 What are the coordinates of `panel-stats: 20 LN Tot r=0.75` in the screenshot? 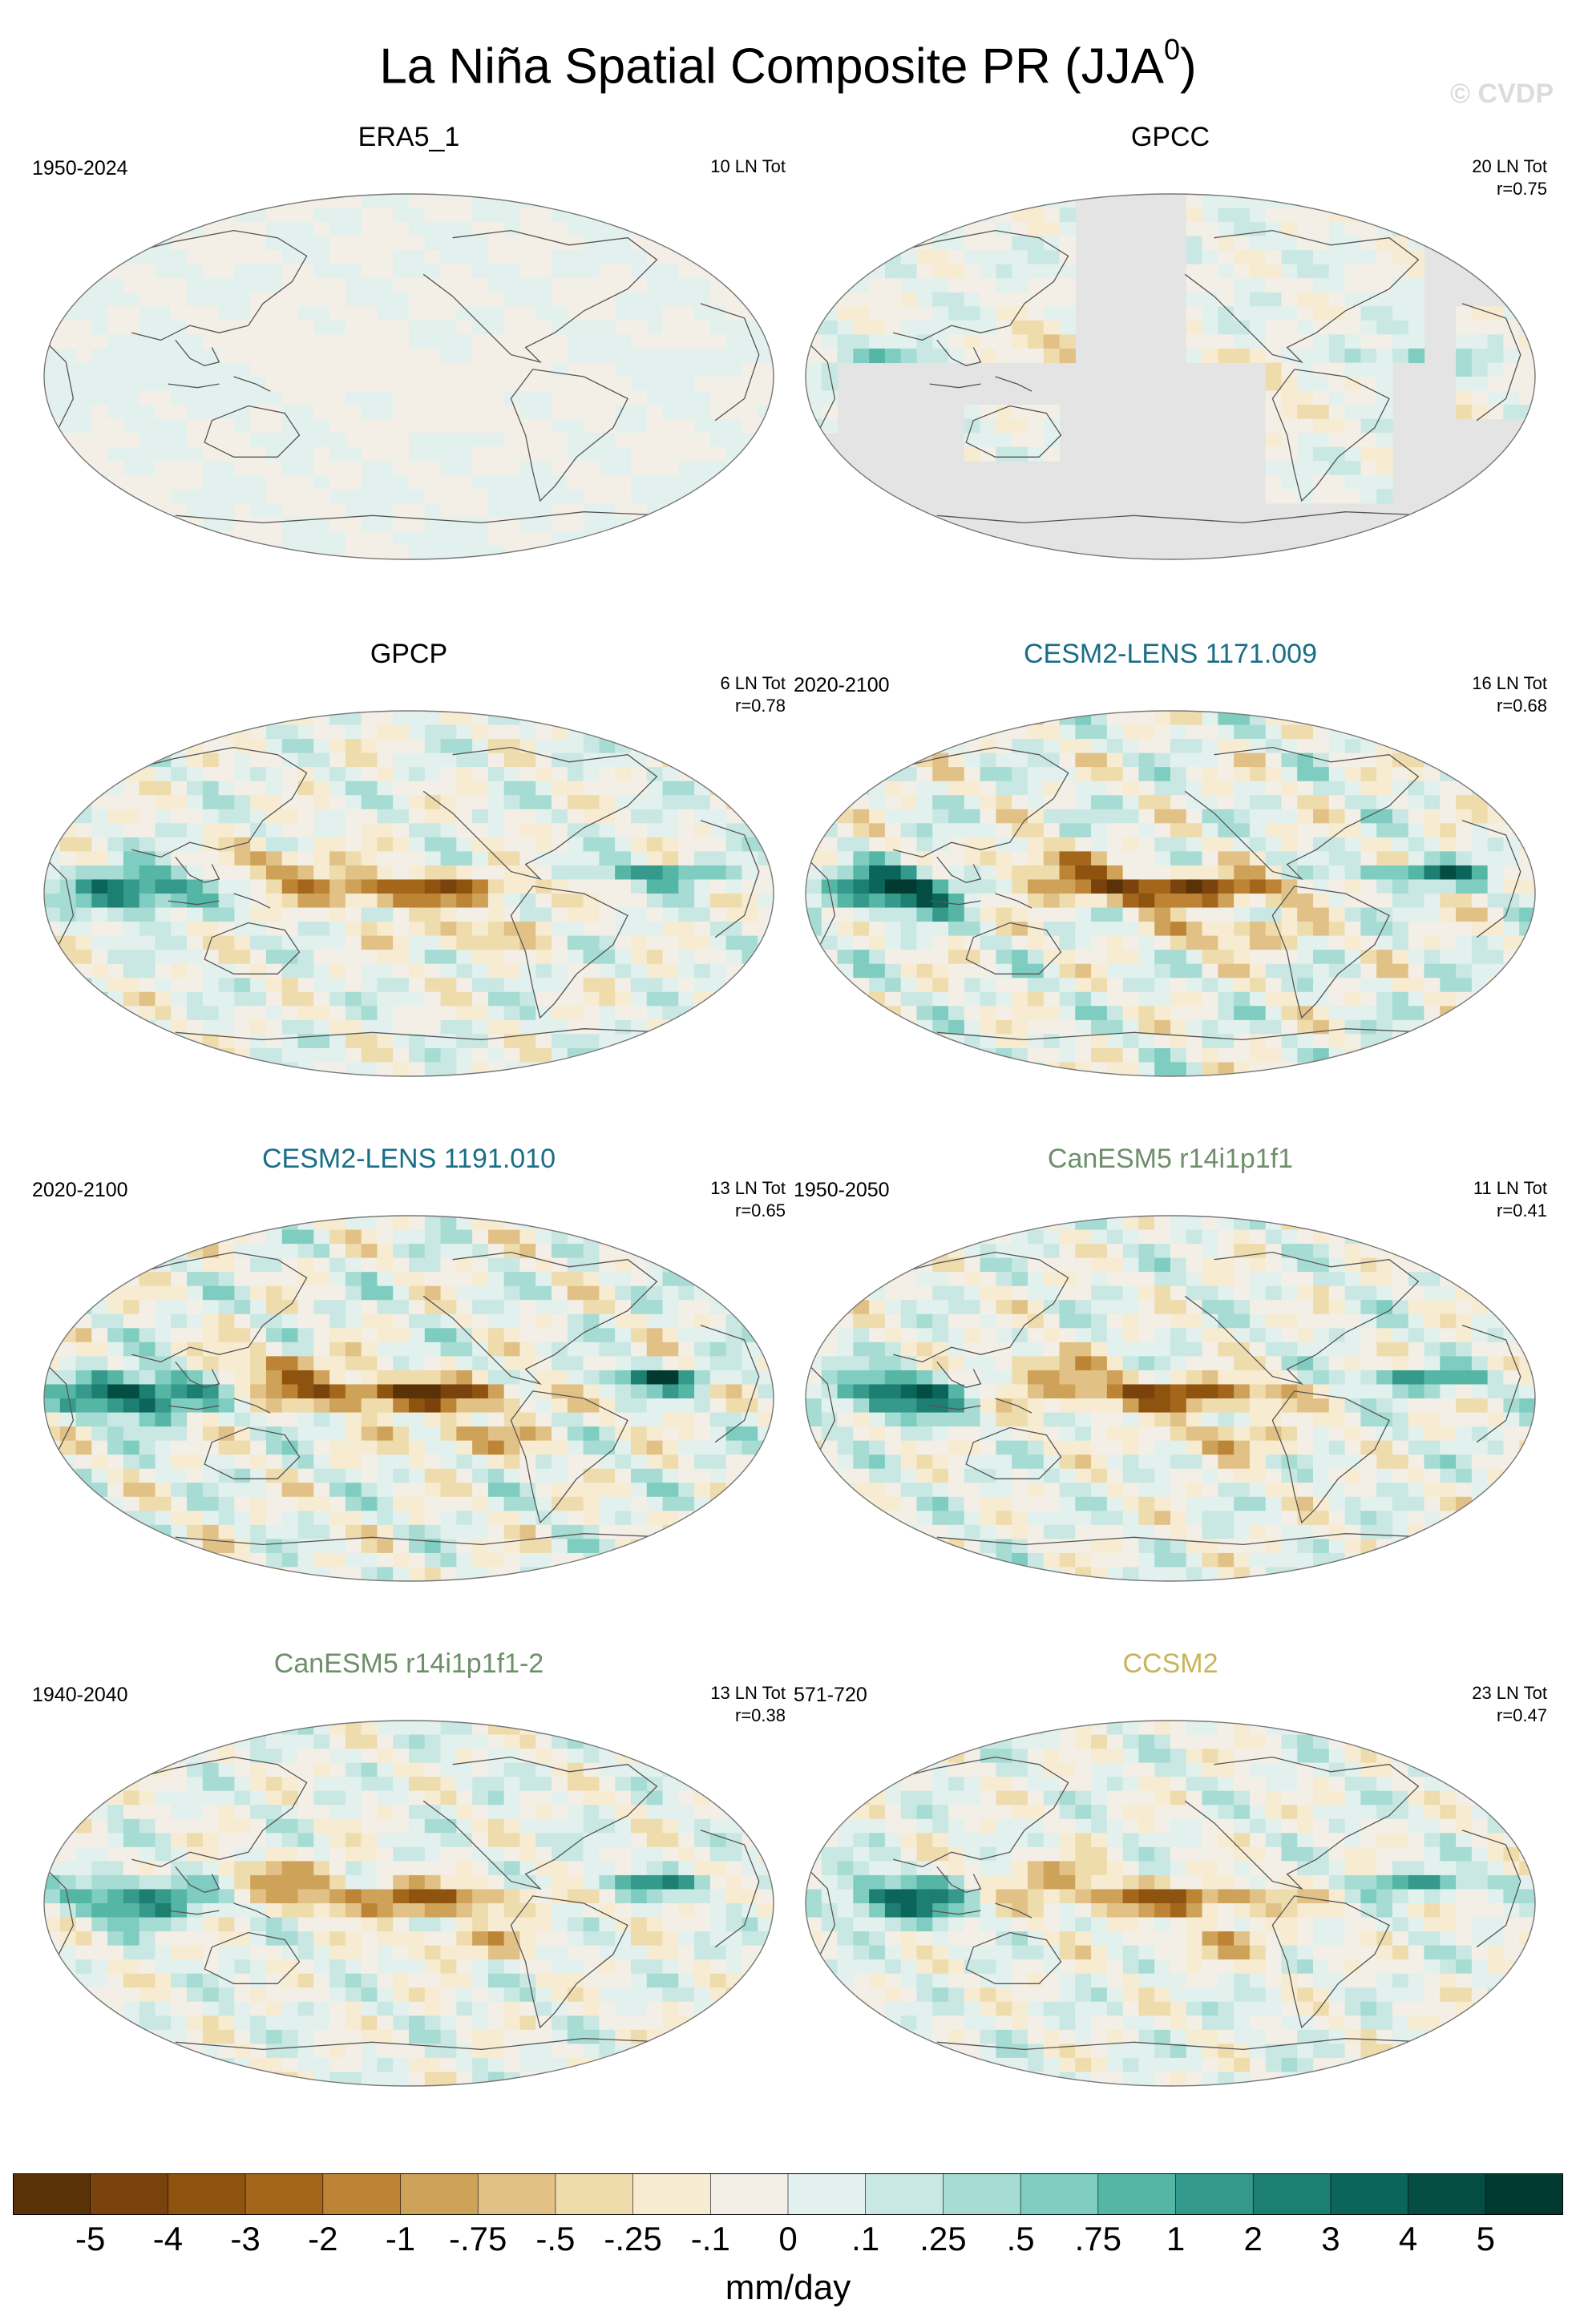 It's located at (1509, 177).